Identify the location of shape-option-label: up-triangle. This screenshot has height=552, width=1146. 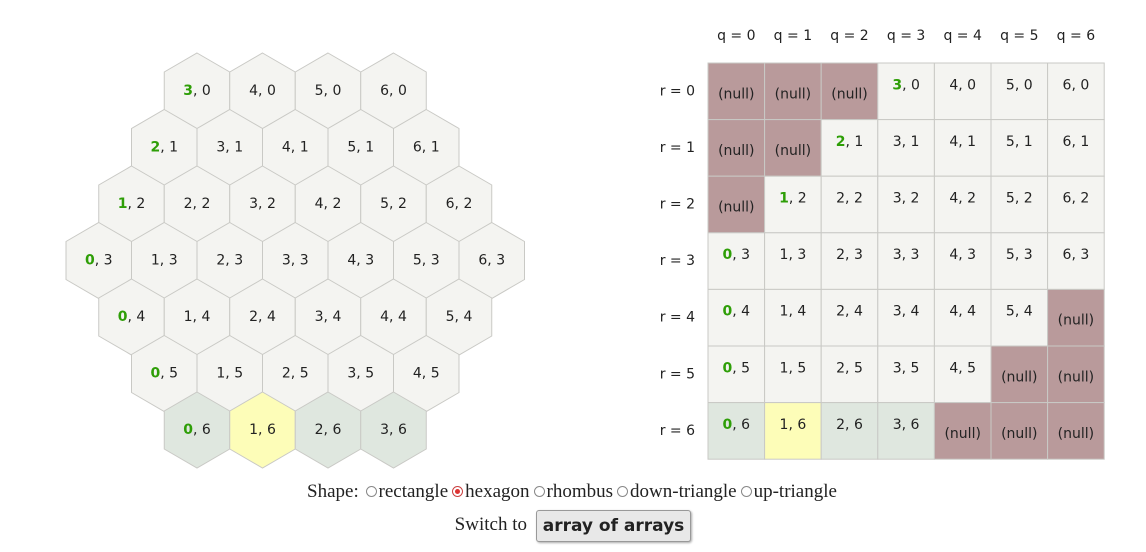
(795, 491).